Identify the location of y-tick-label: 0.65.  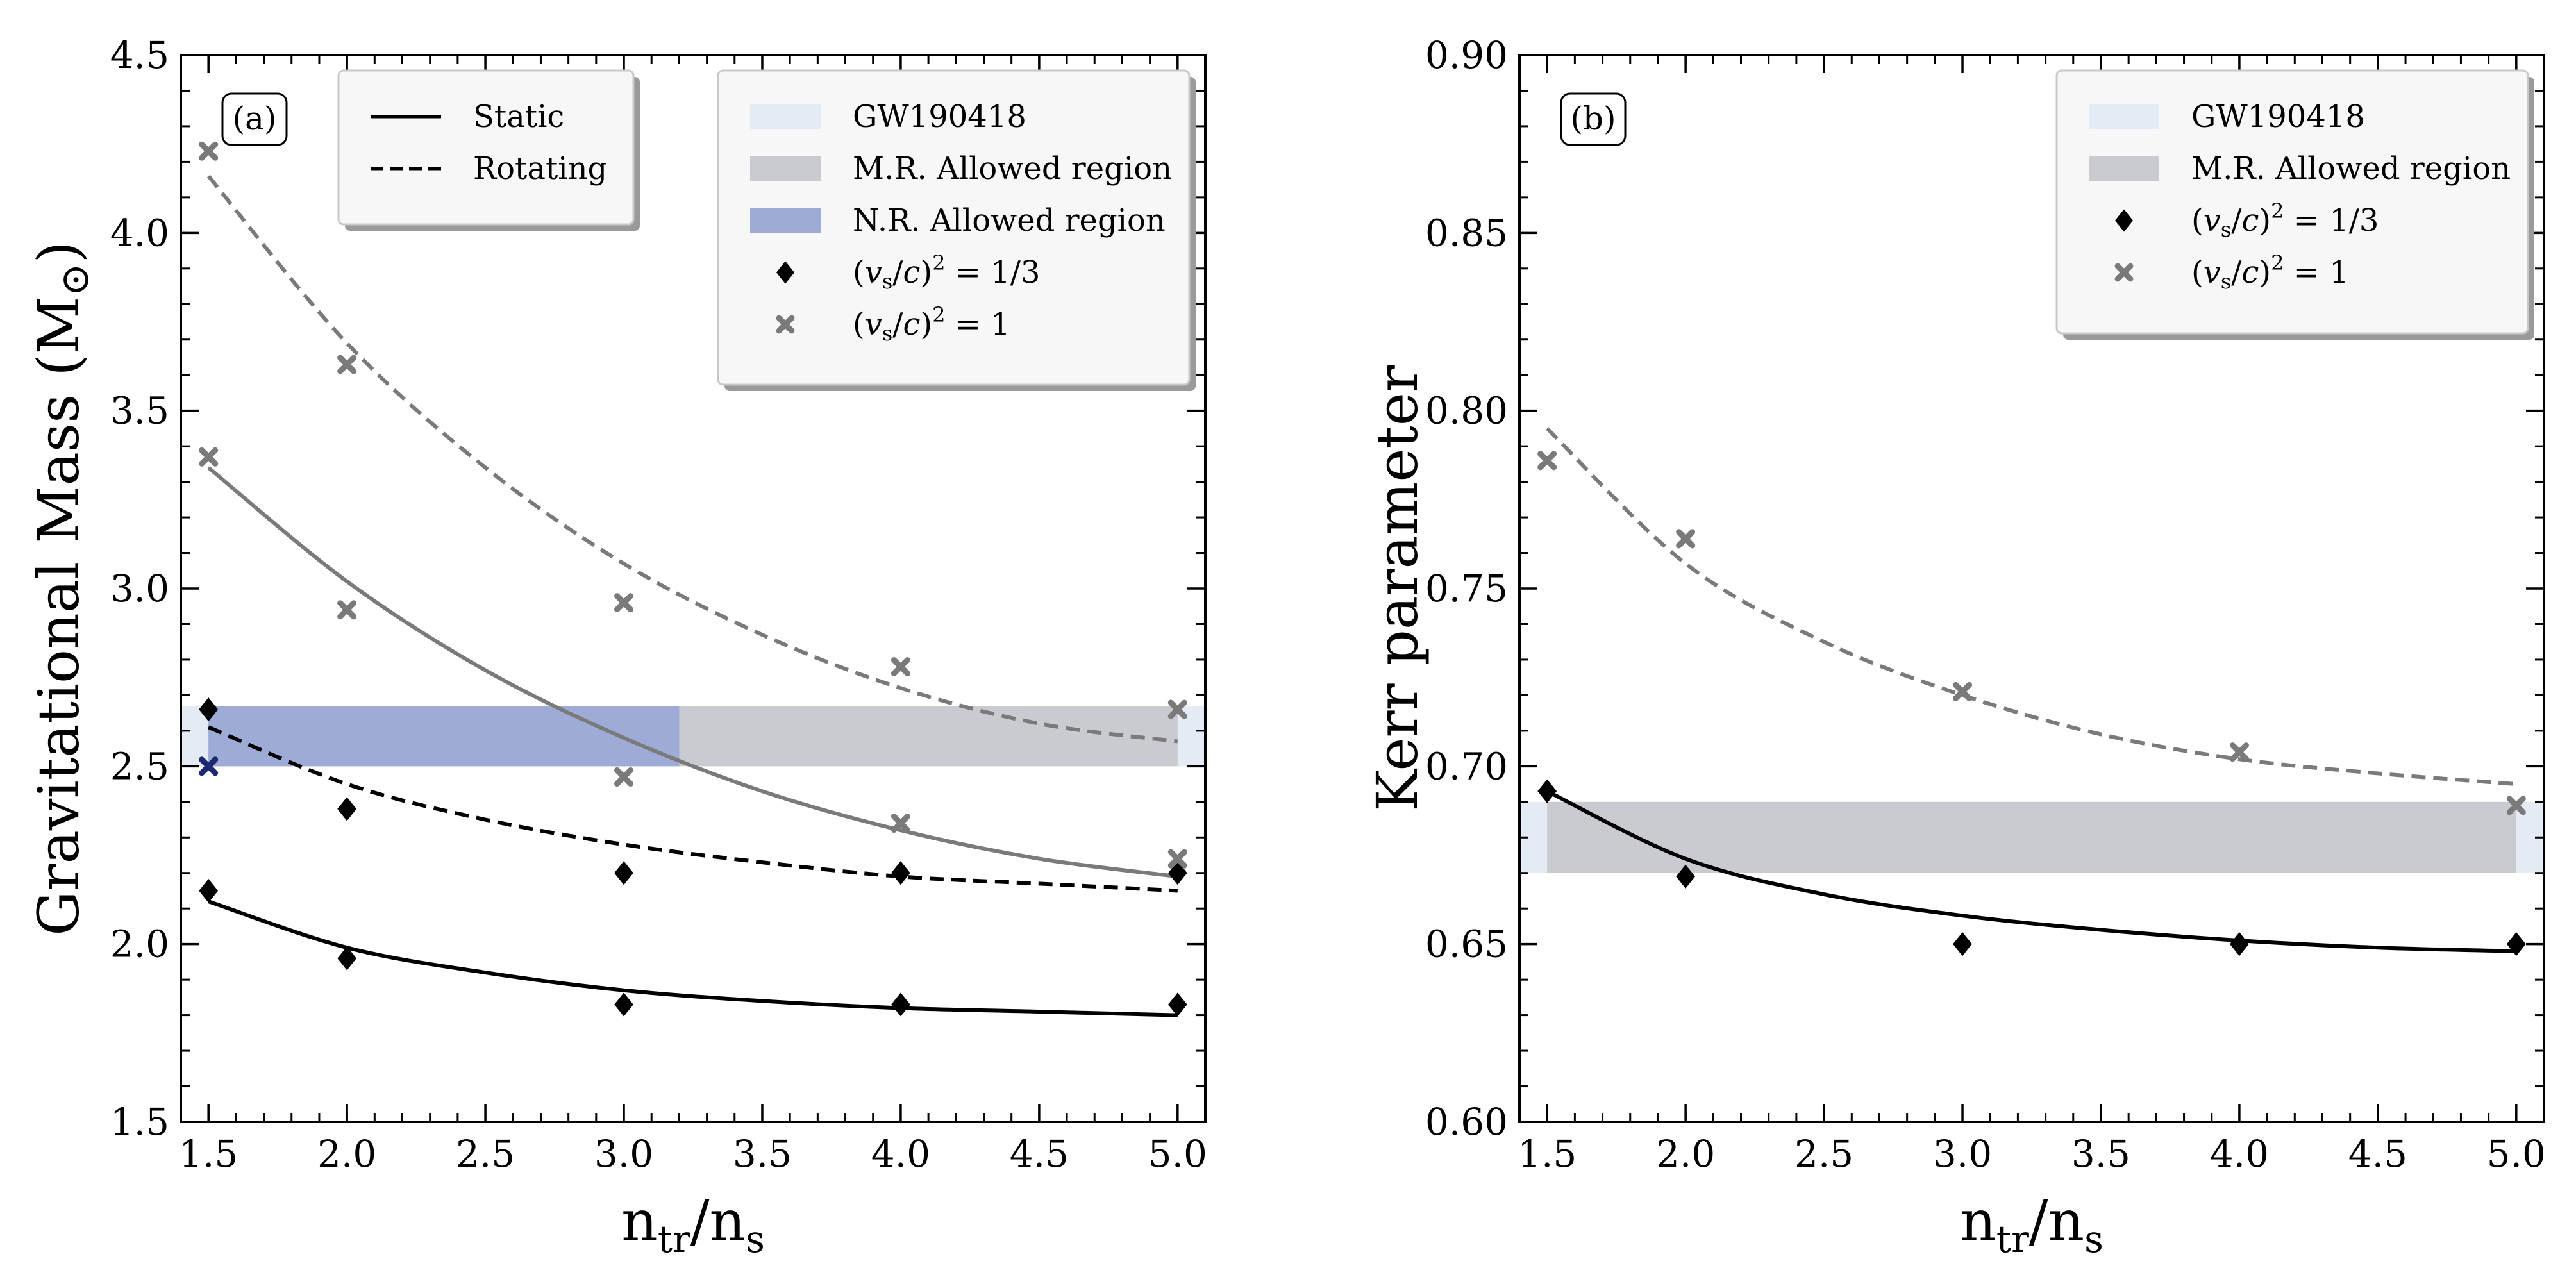
(1466, 944).